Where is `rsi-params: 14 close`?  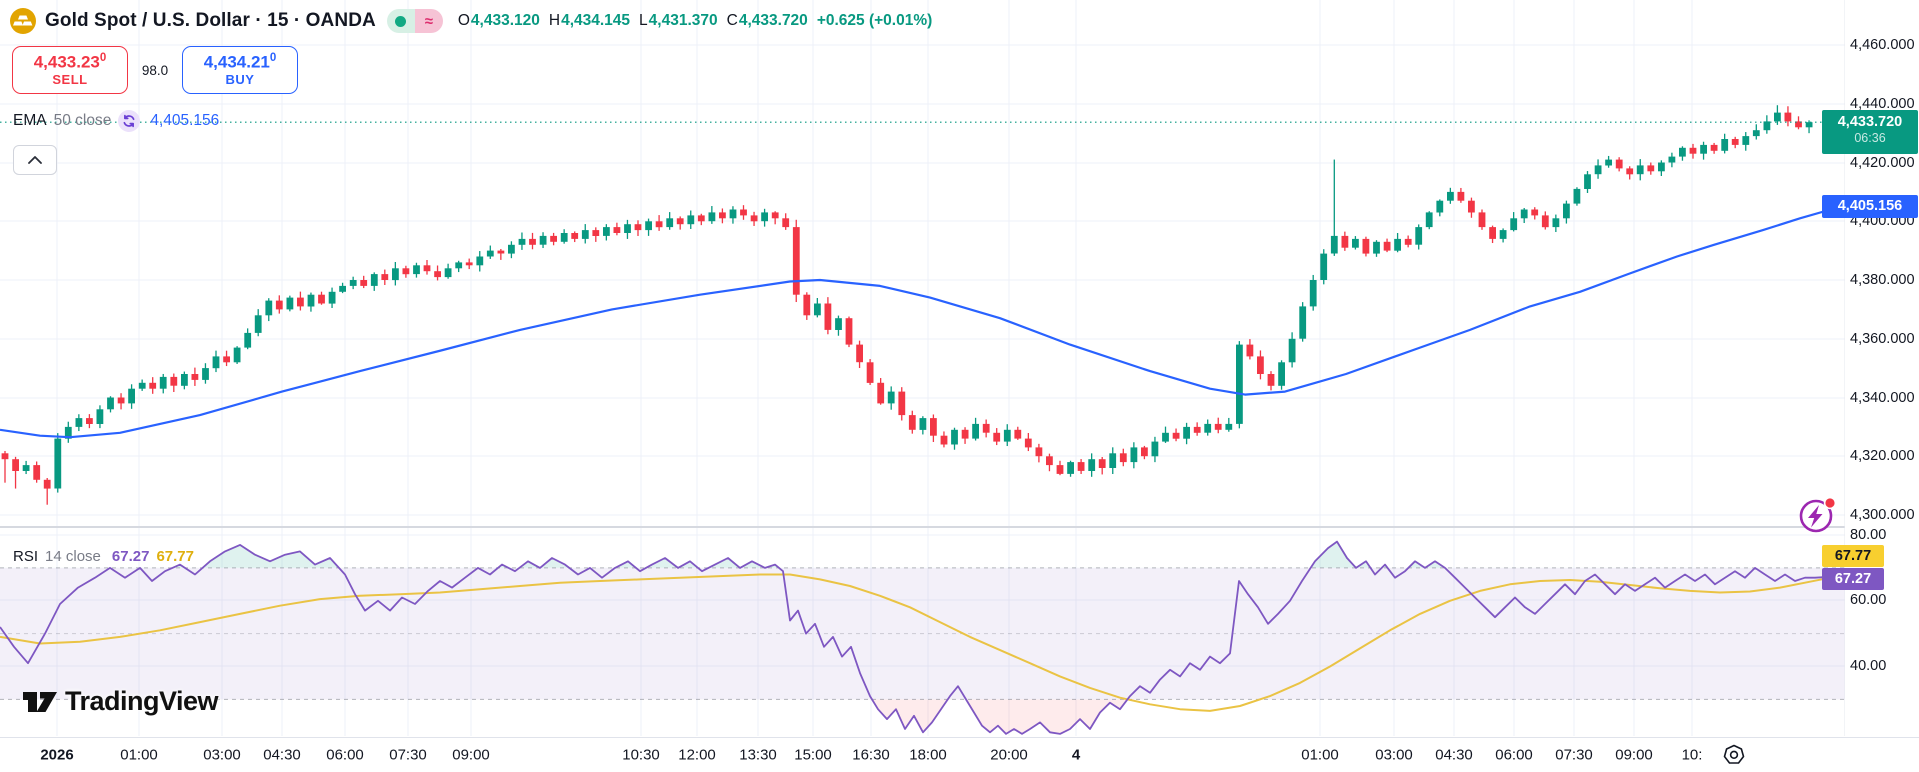
rsi-params: 14 close is located at coordinates (73, 556).